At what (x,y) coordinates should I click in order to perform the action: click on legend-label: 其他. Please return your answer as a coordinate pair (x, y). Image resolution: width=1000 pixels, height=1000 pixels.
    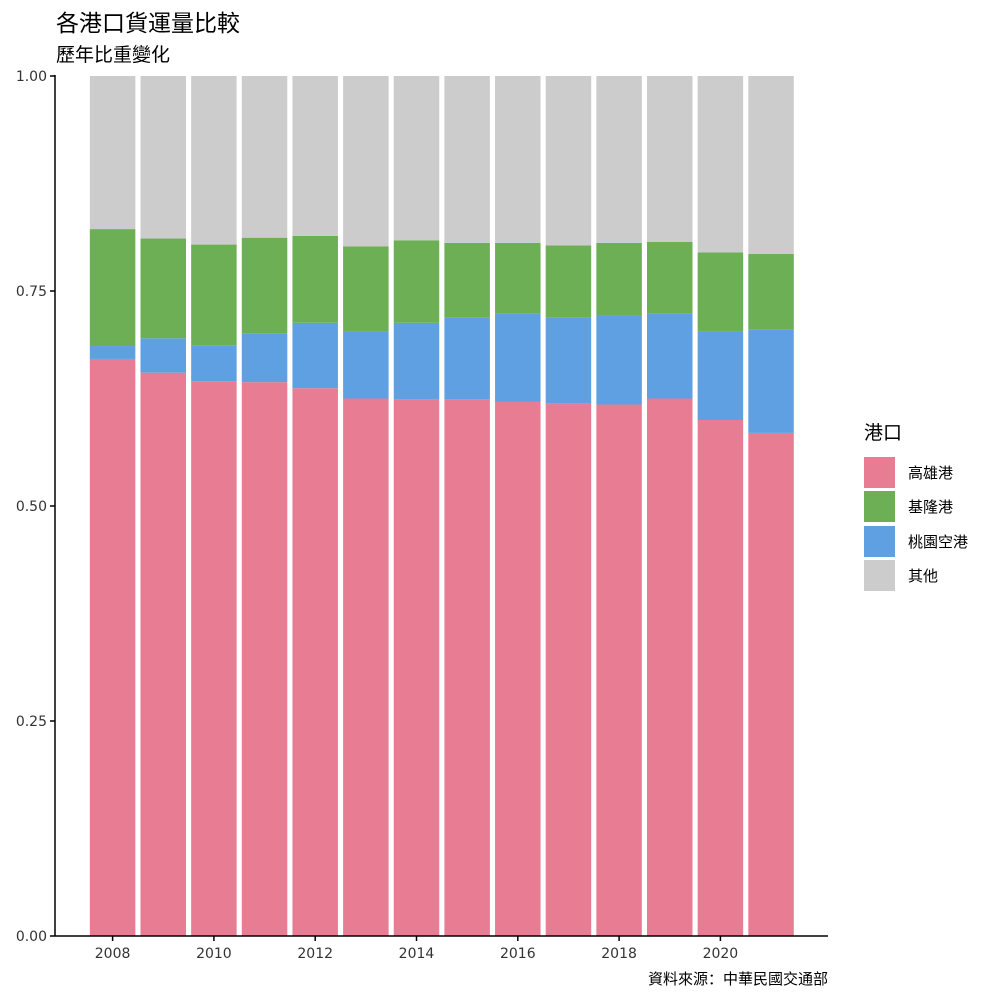
    Looking at the image, I should click on (923, 576).